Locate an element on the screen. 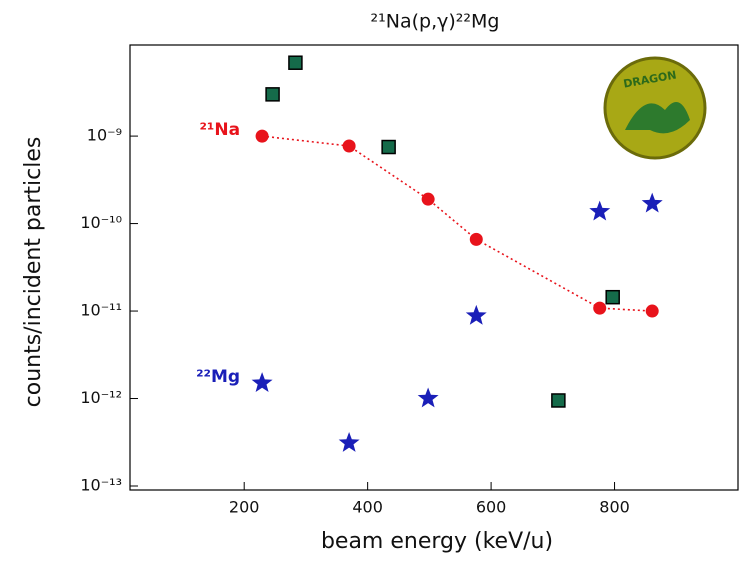 The height and width of the screenshot is (563, 742). x-tick-label: 400 is located at coordinates (367, 507).